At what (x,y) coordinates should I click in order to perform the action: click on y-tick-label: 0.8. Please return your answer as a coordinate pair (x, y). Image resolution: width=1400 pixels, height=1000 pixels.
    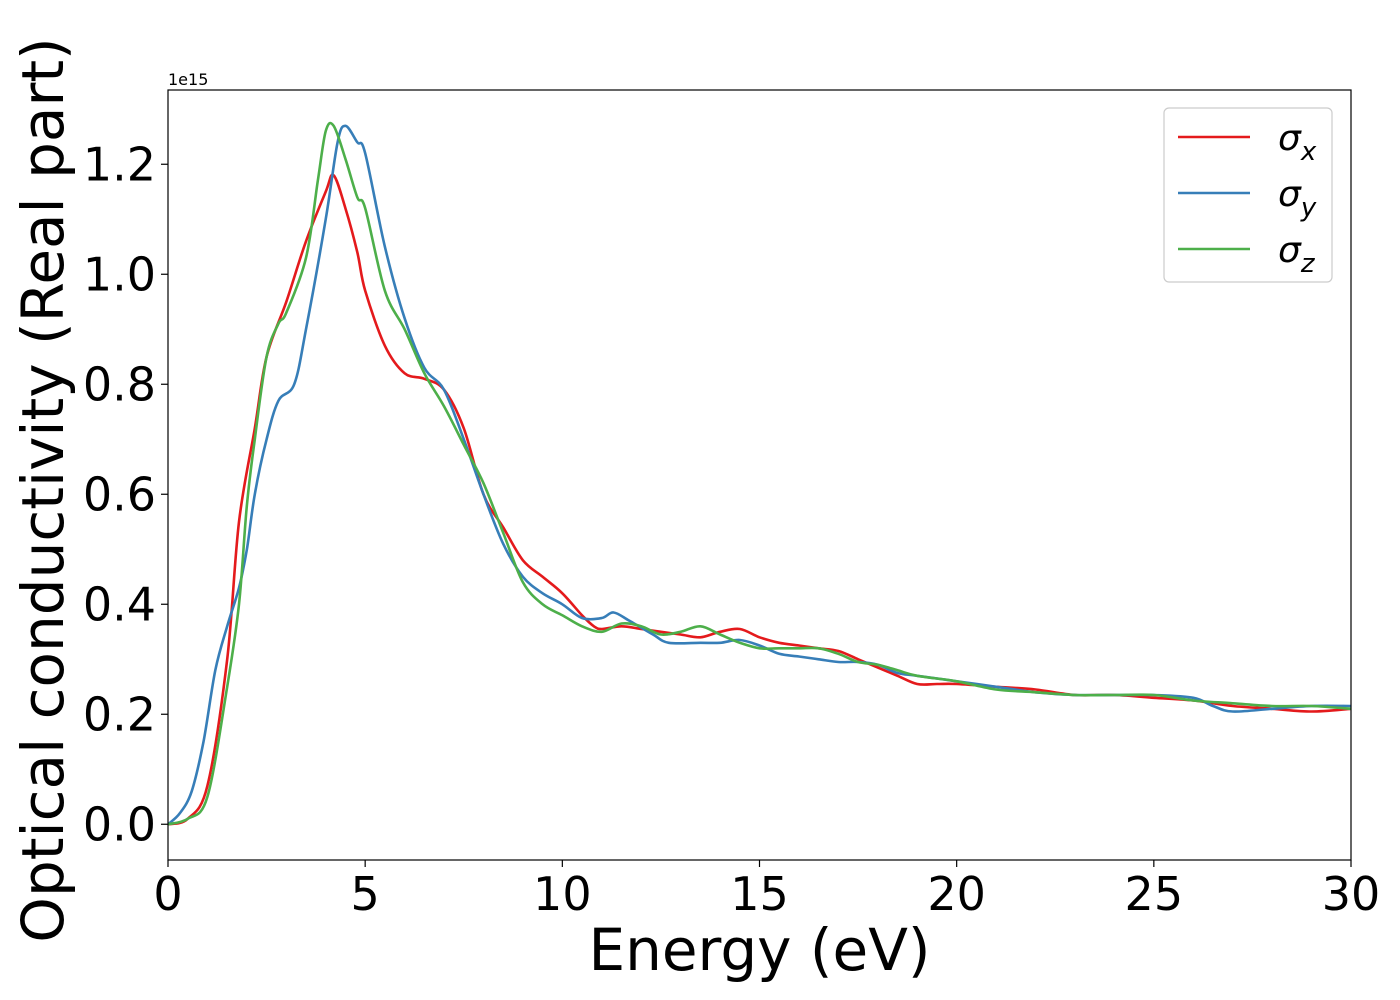
    Looking at the image, I should click on (119, 384).